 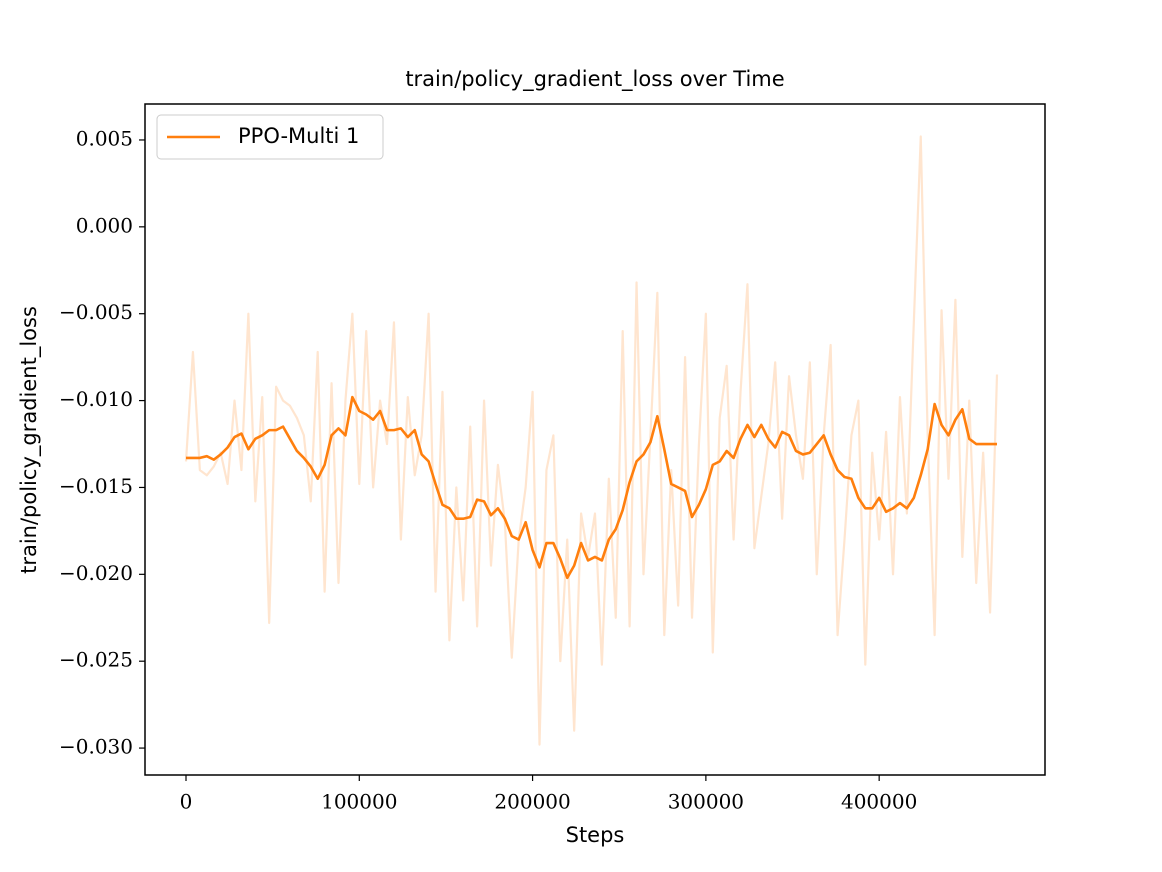 What do you see at coordinates (186, 802) in the screenshot?
I see `x-tick-label: 0` at bounding box center [186, 802].